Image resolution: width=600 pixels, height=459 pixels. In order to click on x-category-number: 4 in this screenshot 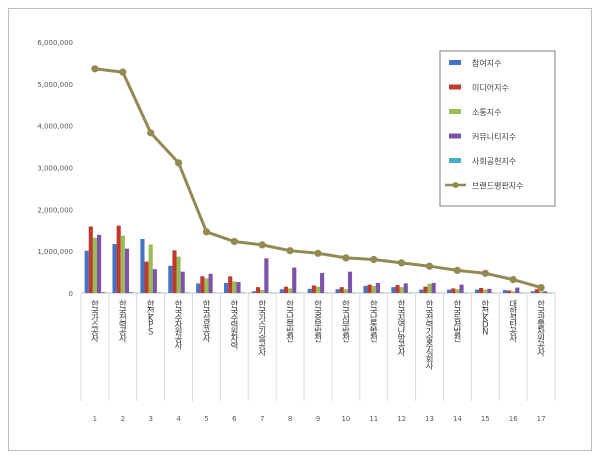, I will do `click(178, 419)`.